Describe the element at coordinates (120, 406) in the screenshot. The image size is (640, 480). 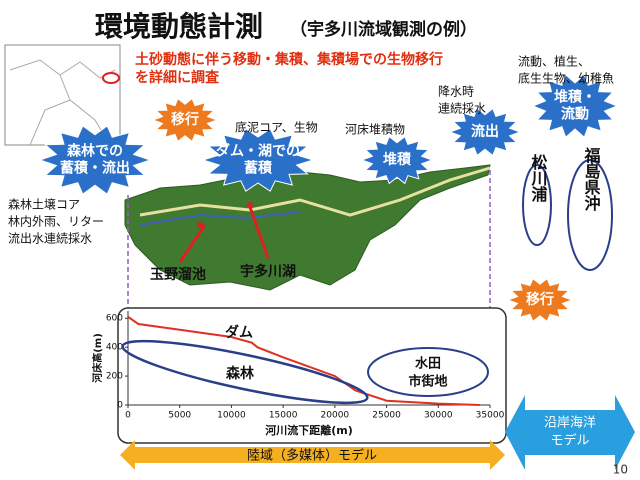
I see `y-tick-label: 0` at that location.